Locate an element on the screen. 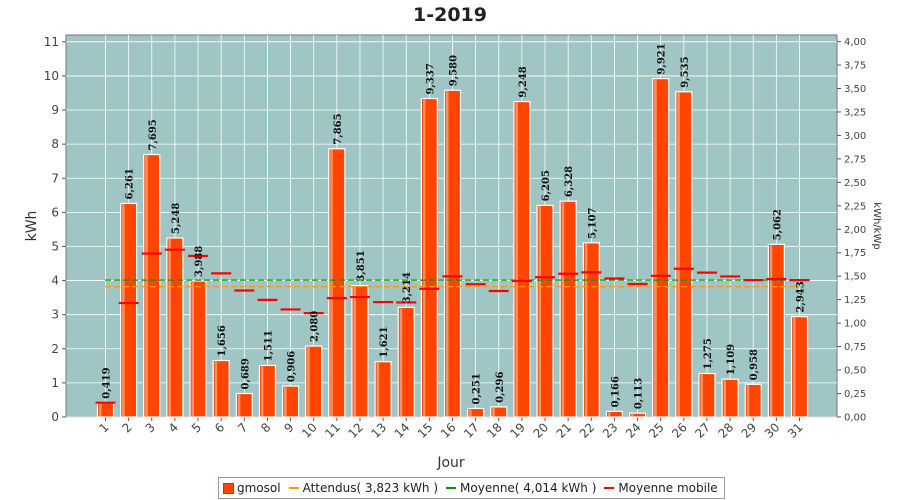  x-tick-label: 13 is located at coordinates (379, 430).